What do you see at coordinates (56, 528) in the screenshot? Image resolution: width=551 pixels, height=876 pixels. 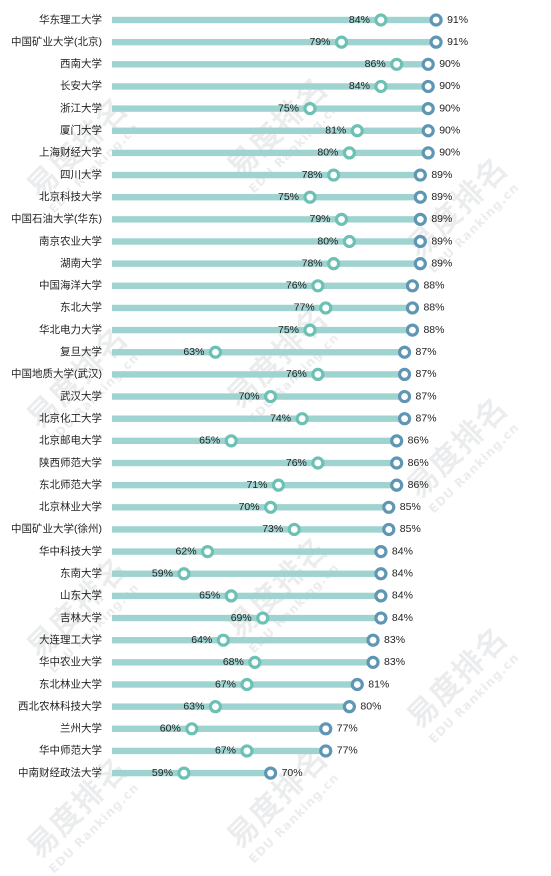 I see `category-label: 中国矿业大学(徐州)` at bounding box center [56, 528].